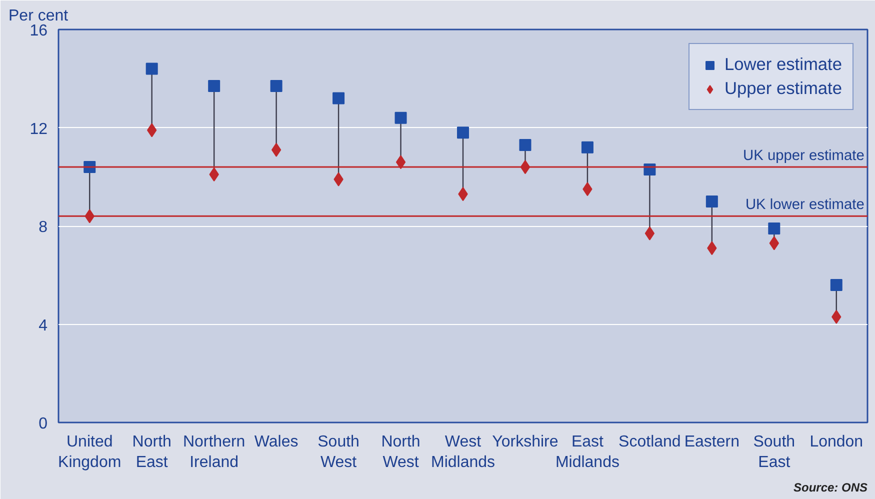 The width and height of the screenshot is (875, 499). Describe the element at coordinates (90, 452) in the screenshot. I see `x-tick-label: United Kingdom` at that location.